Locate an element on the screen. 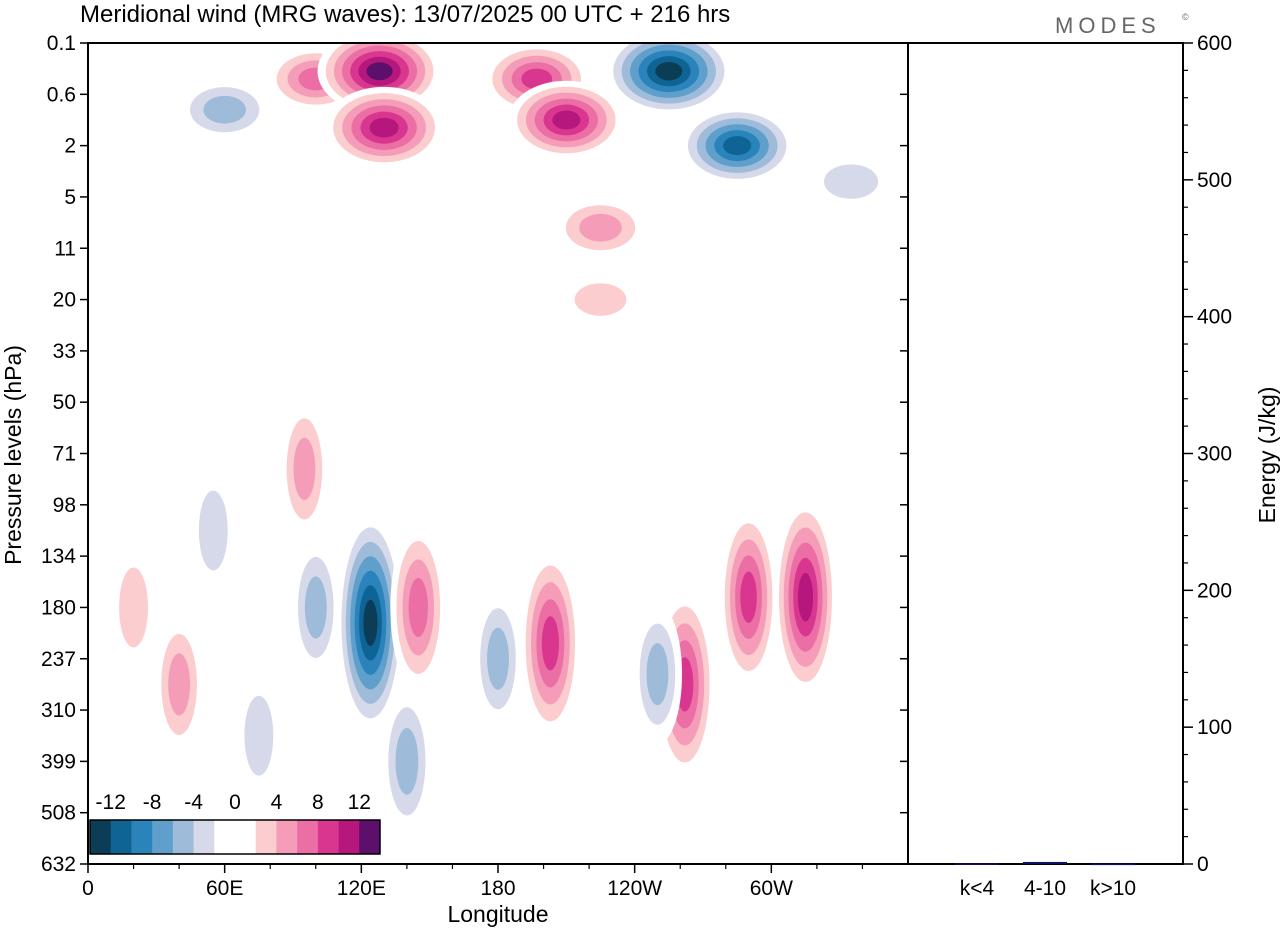  x-tick-label: 60W is located at coordinates (771, 888).